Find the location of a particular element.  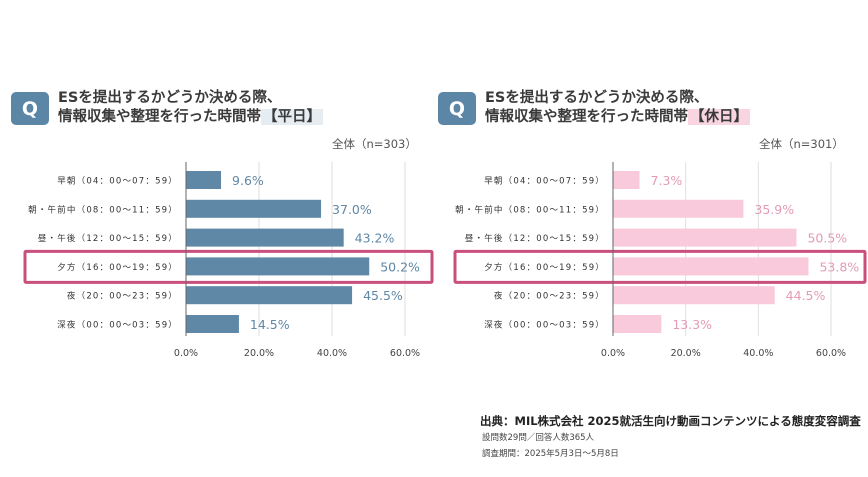

sample-size-label: 全体（n=303） is located at coordinates (374, 144).